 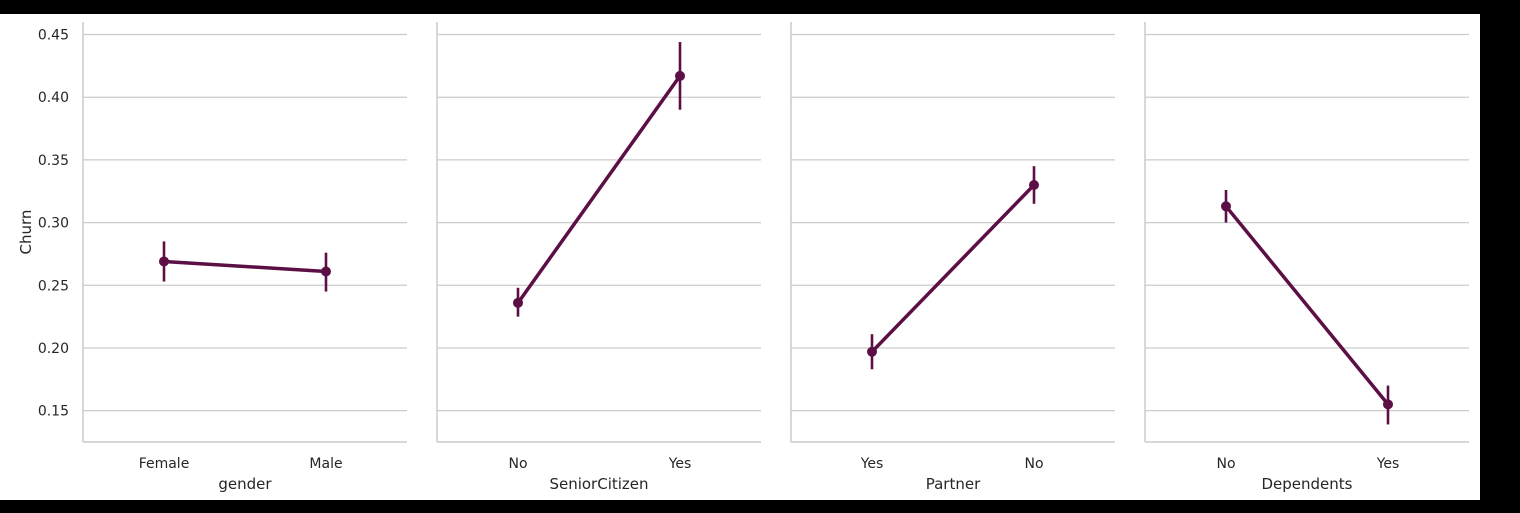 What do you see at coordinates (598, 484) in the screenshot?
I see `x-axis-label: SeniorCitizen` at bounding box center [598, 484].